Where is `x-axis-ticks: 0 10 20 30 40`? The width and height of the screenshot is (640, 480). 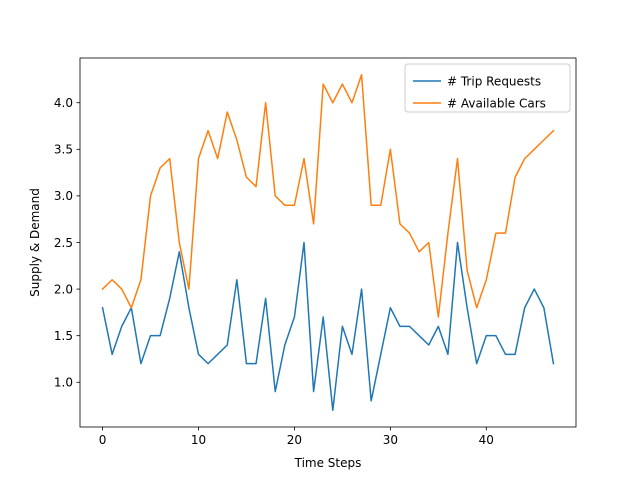 x-axis-ticks: 0 10 20 30 40 is located at coordinates (296, 437).